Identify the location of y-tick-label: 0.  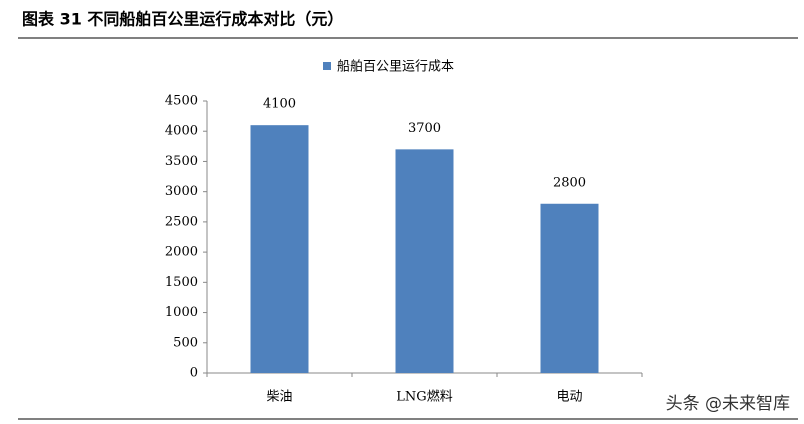
(194, 373).